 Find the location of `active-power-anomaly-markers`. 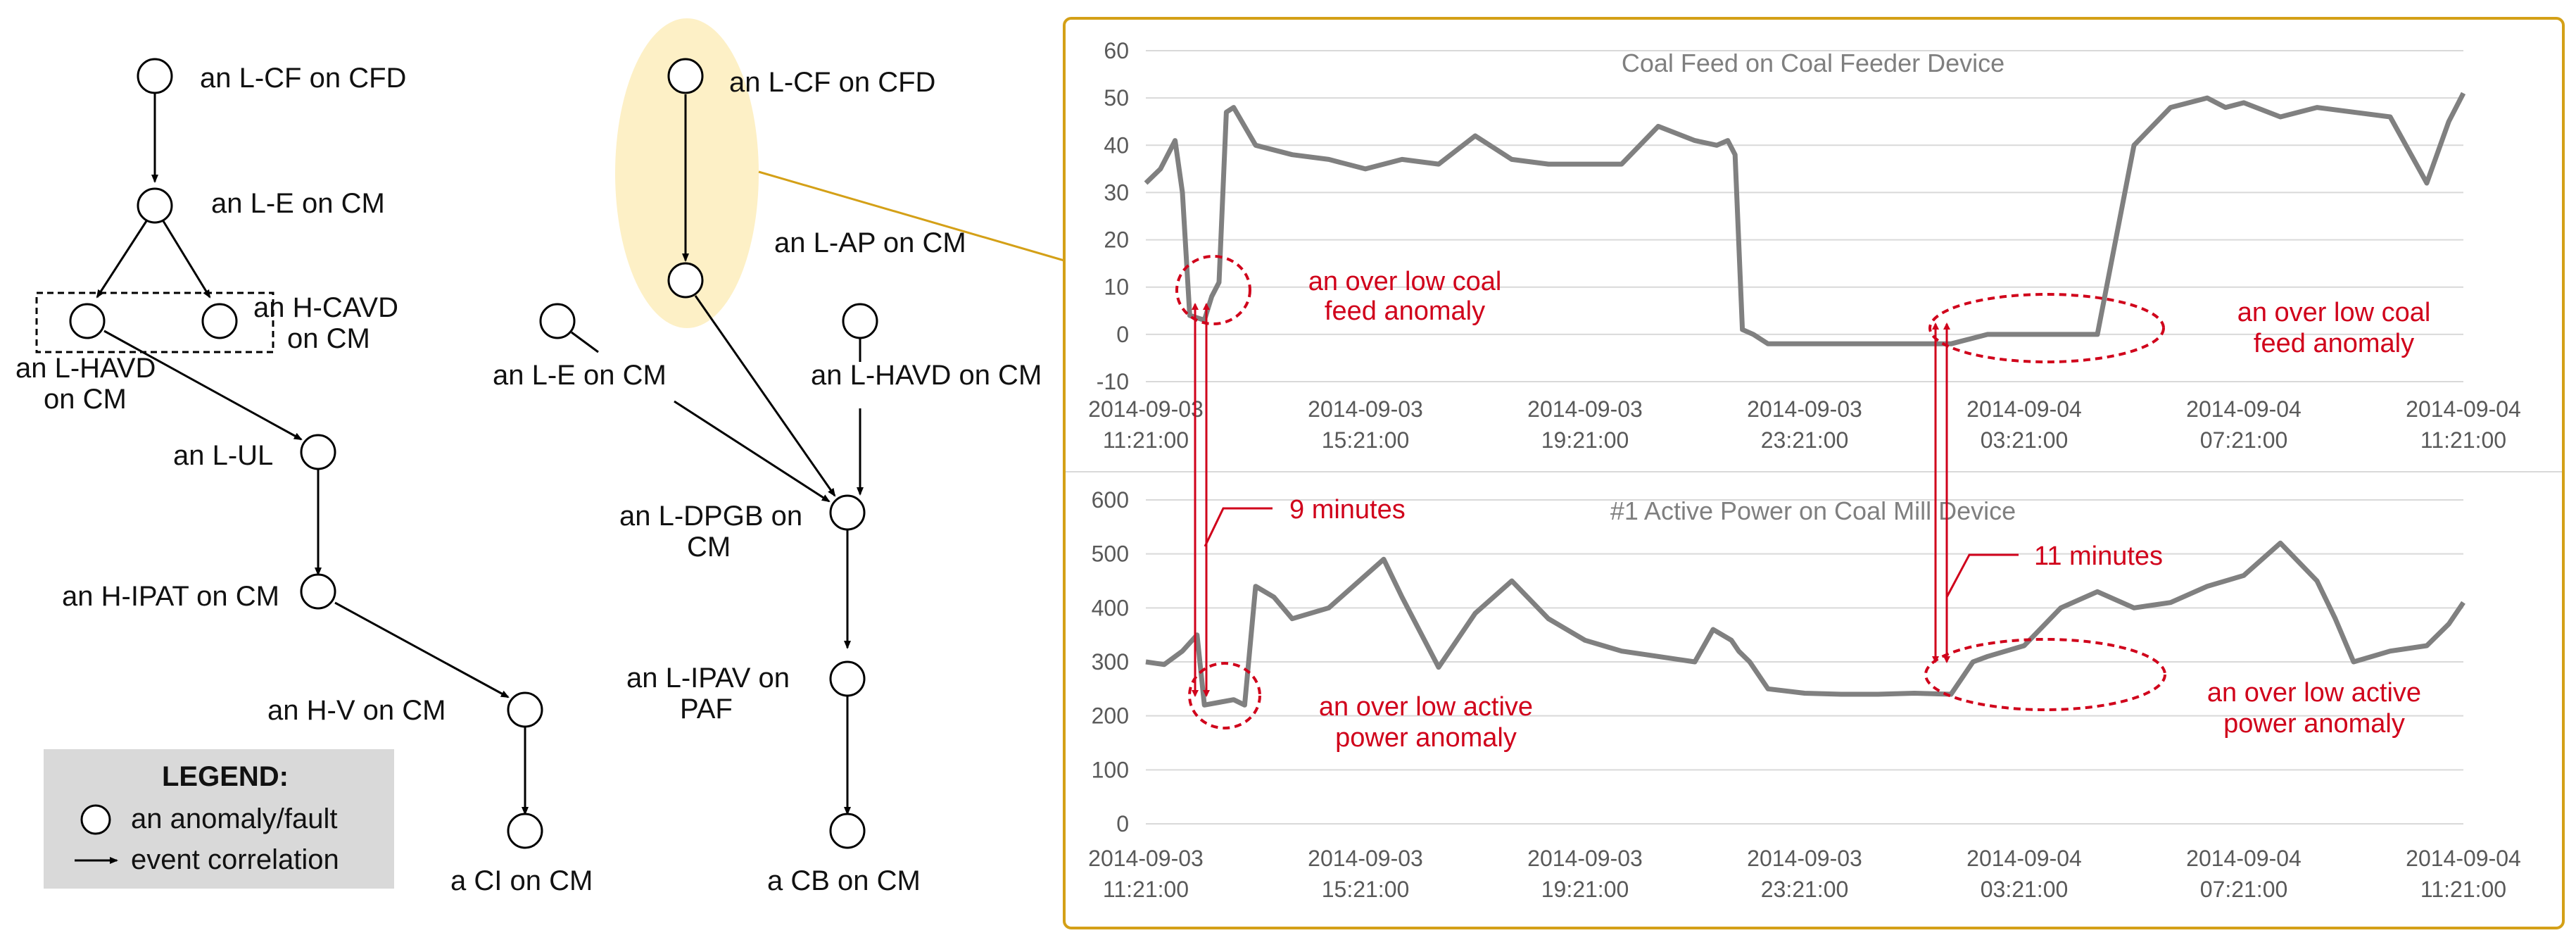

active-power-anomaly-markers is located at coordinates (1677, 683).